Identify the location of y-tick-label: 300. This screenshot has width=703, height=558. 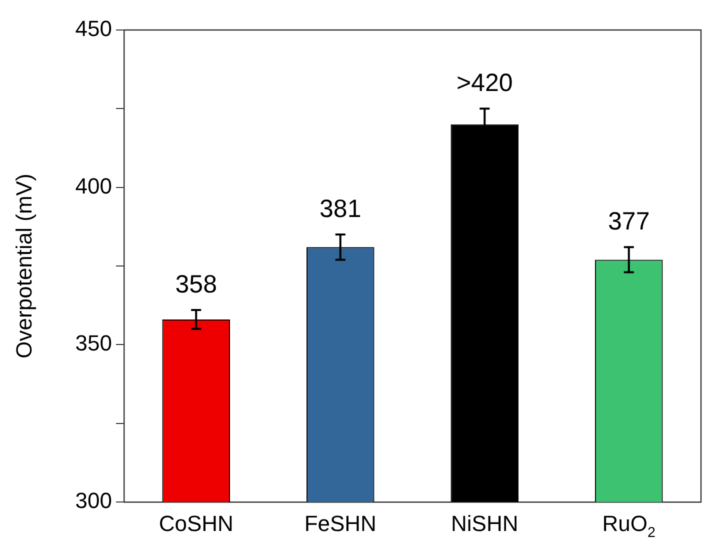
(93, 501).